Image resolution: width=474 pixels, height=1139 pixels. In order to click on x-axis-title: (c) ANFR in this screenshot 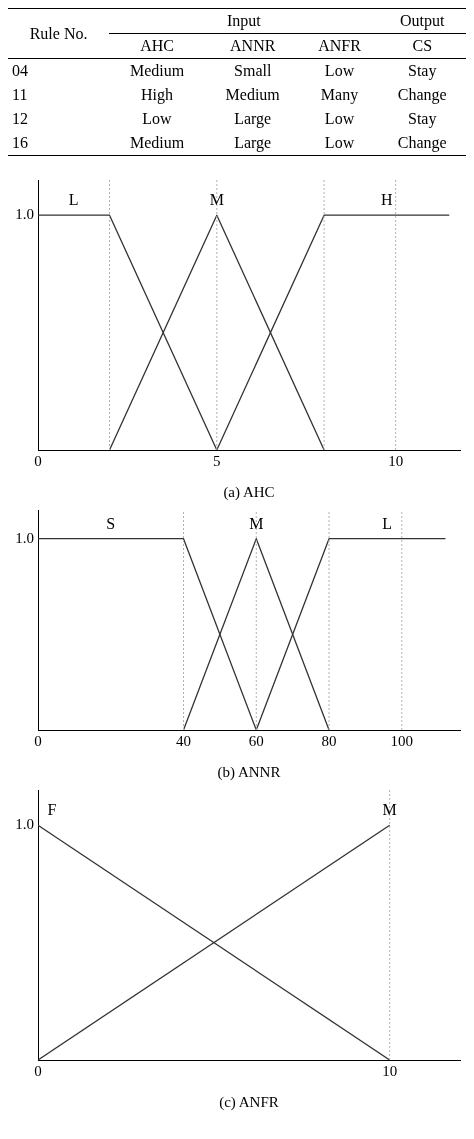, I will do `click(249, 1102)`.